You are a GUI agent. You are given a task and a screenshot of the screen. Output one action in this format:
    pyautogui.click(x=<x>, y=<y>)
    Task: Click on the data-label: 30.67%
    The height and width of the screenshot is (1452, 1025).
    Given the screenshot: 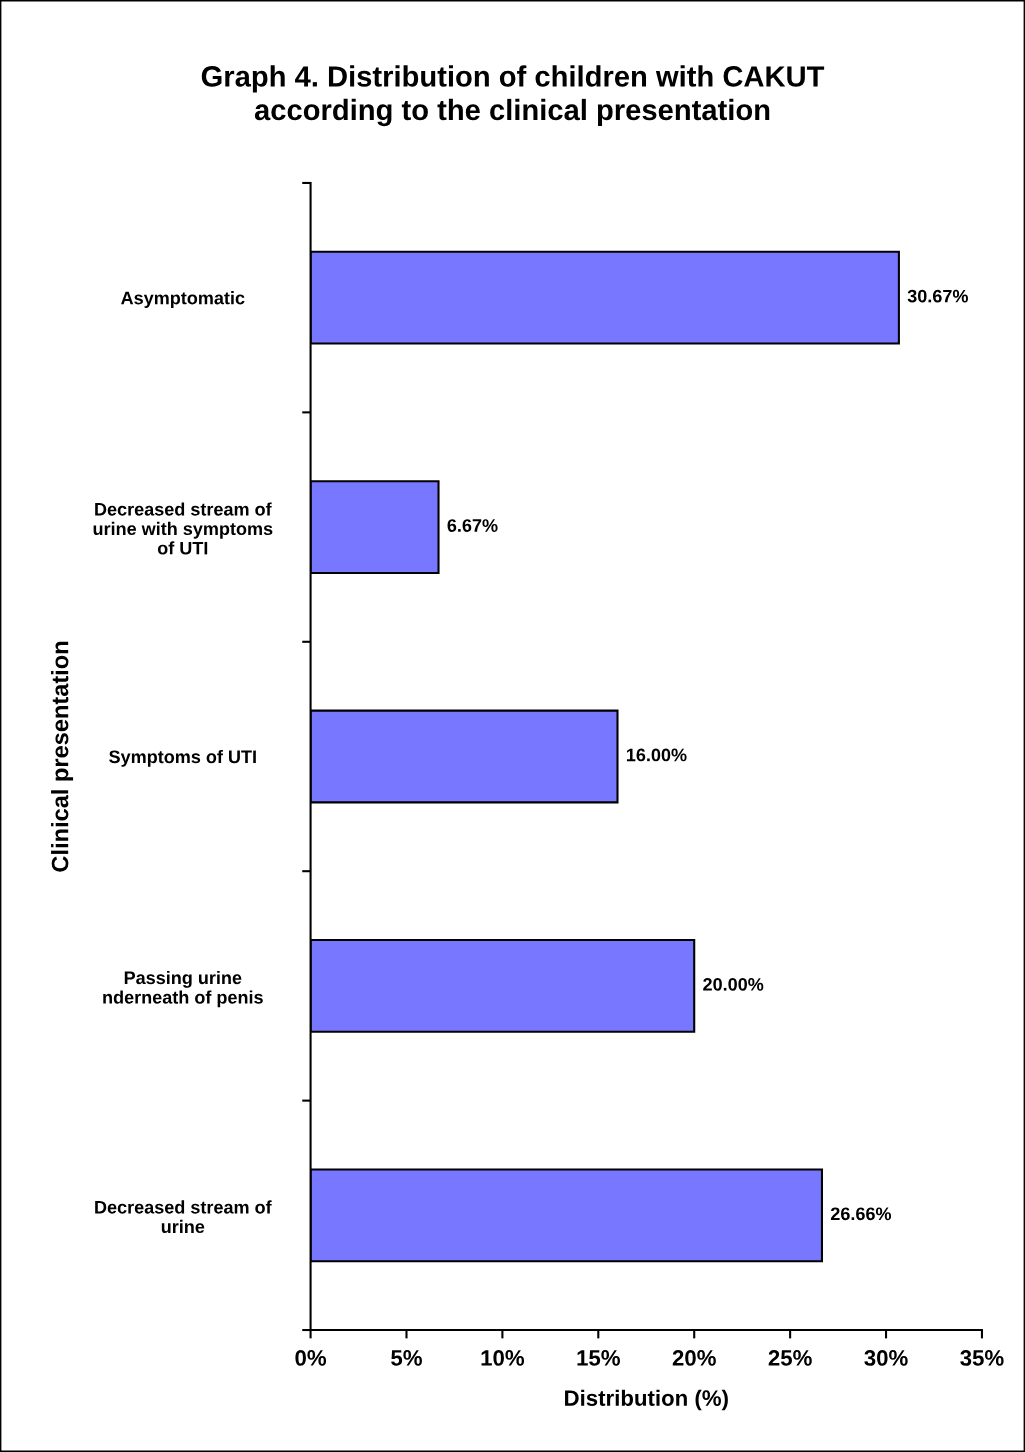 What is the action you would take?
    pyautogui.click(x=937, y=296)
    